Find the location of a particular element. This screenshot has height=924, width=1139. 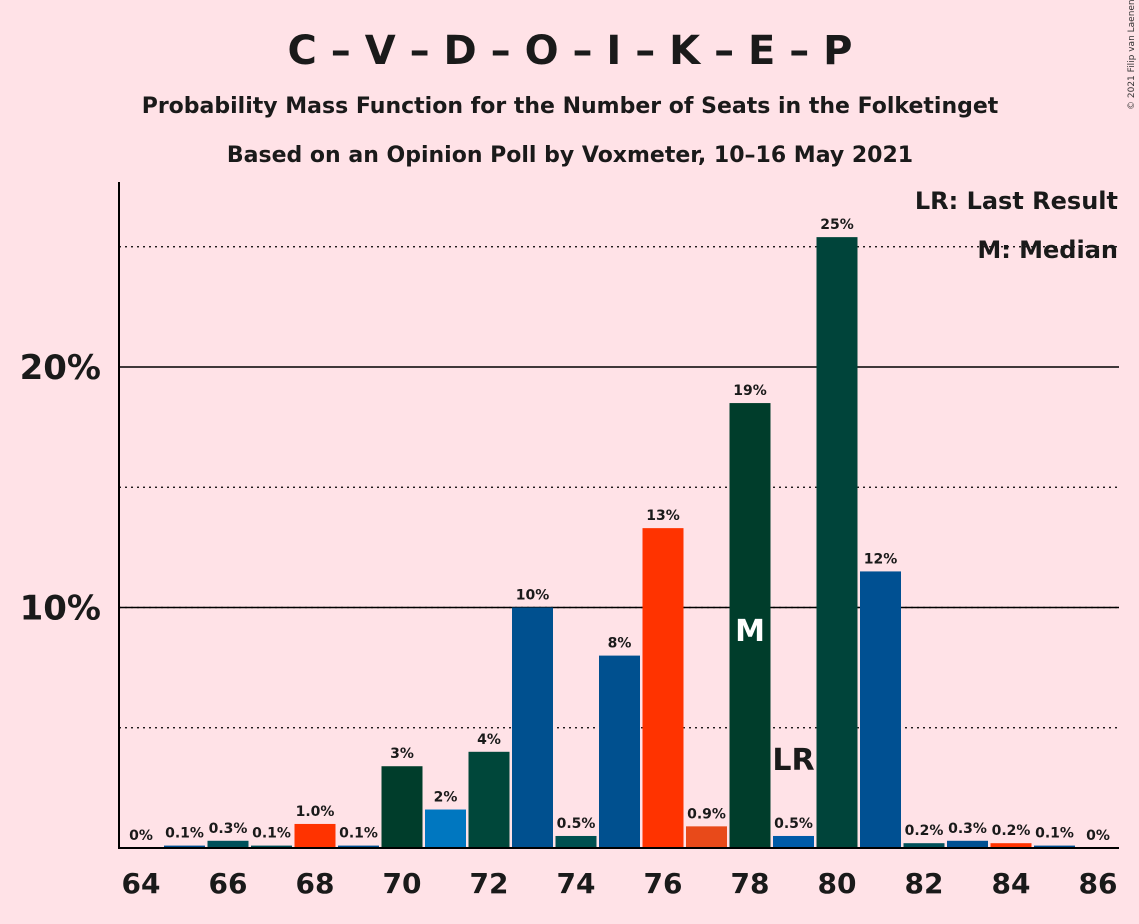

data-label-seat-81: 12% is located at coordinates (881, 559).